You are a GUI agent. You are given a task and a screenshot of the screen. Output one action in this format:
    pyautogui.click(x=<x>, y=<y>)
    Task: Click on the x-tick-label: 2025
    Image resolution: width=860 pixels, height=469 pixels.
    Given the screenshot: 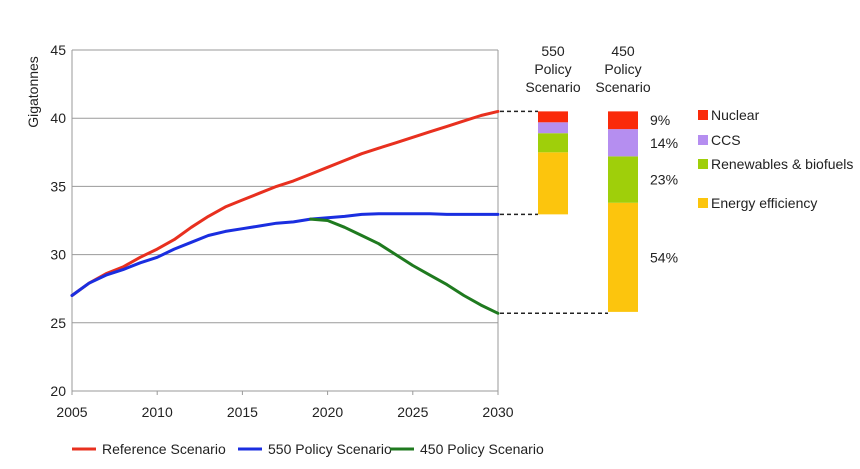 What is the action you would take?
    pyautogui.click(x=412, y=412)
    